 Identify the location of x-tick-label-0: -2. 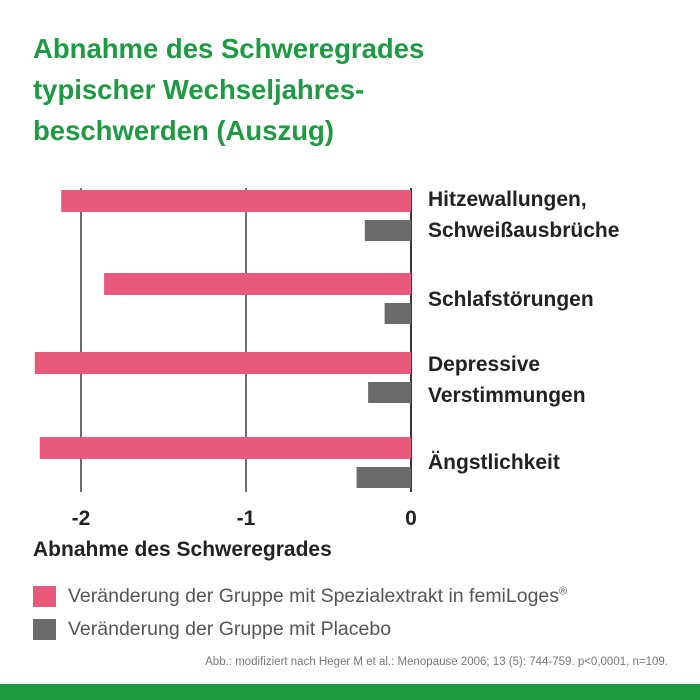
(81, 518).